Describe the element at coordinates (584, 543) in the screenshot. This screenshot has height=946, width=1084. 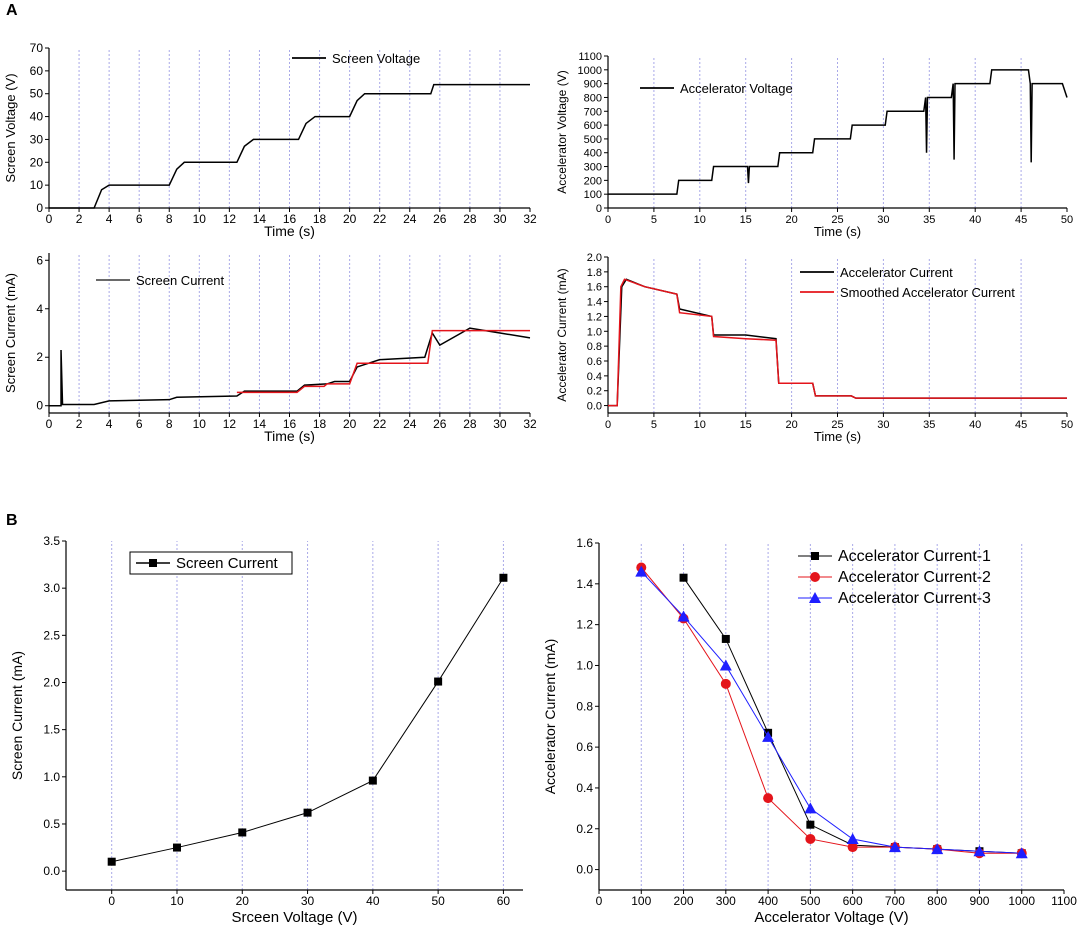
I see `y-tick-label: 1.6` at that location.